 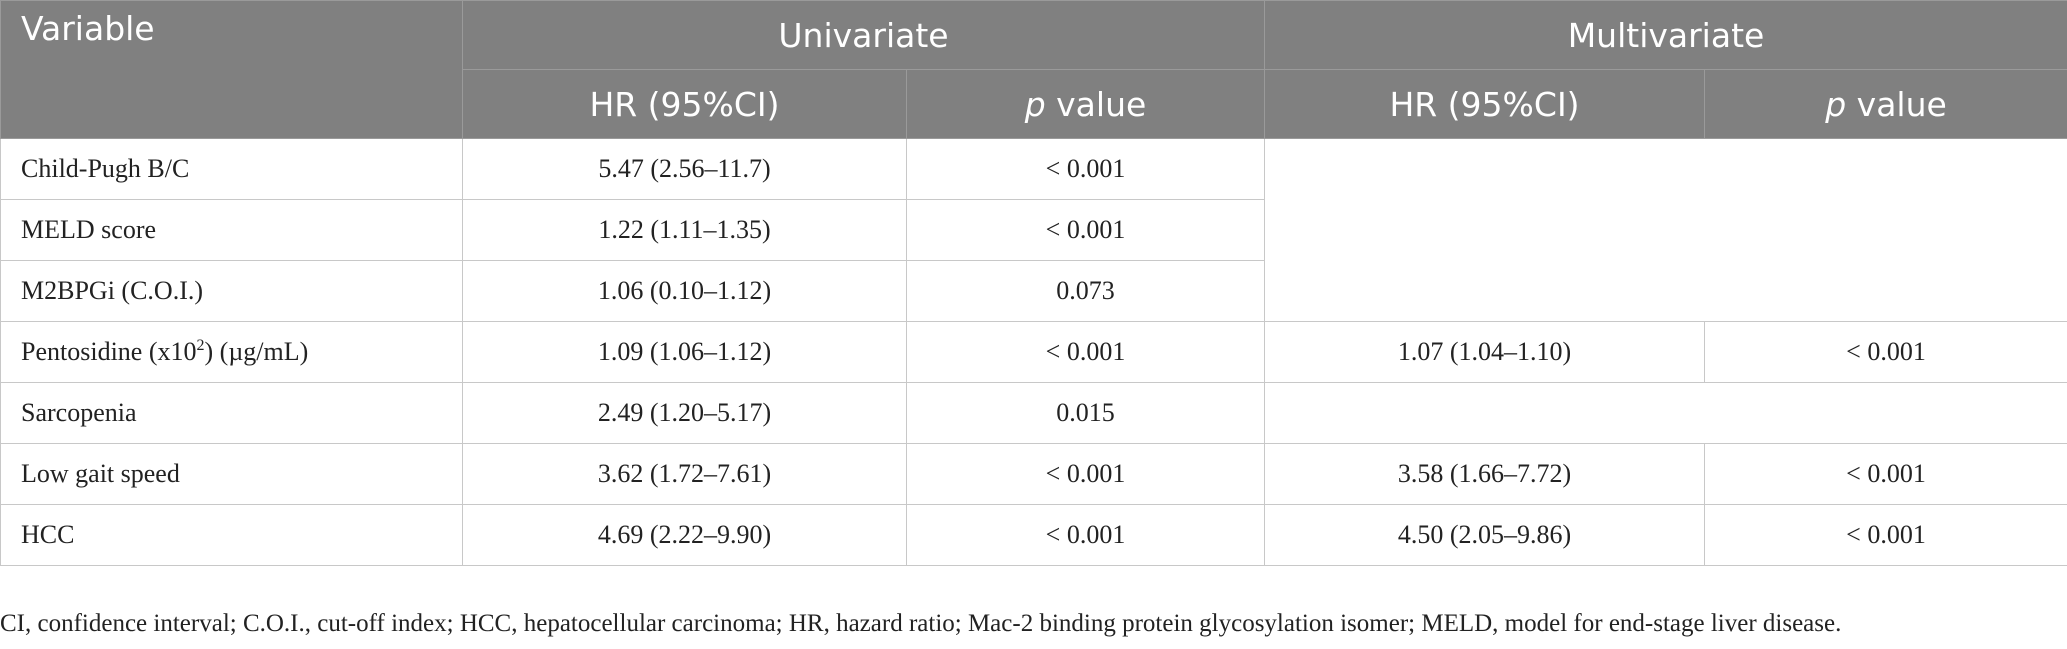 What do you see at coordinates (231, 230) in the screenshot?
I see `row-label: MELD score` at bounding box center [231, 230].